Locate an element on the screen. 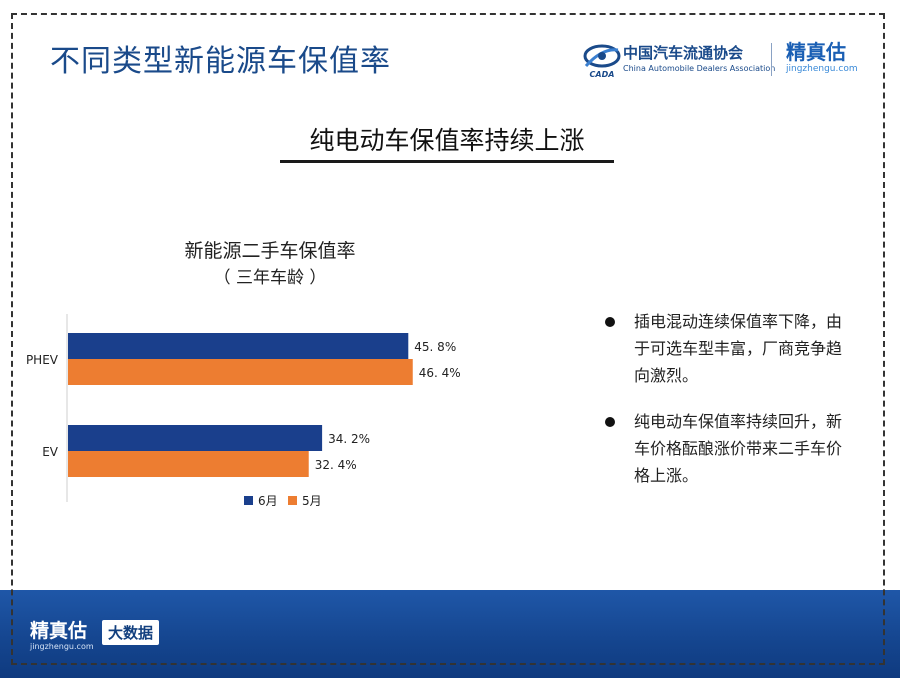 The width and height of the screenshot is (900, 678). big-data-badge: 大数据 is located at coordinates (131, 632).